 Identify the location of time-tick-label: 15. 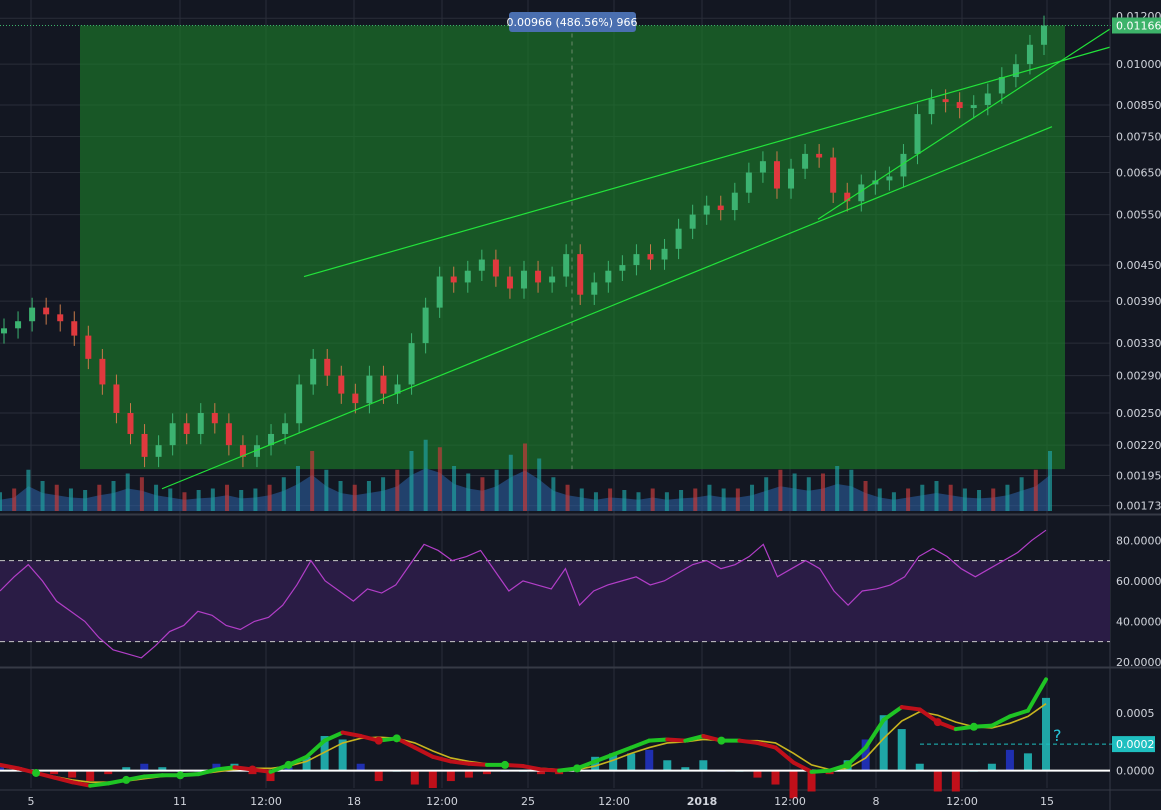
(1047, 801).